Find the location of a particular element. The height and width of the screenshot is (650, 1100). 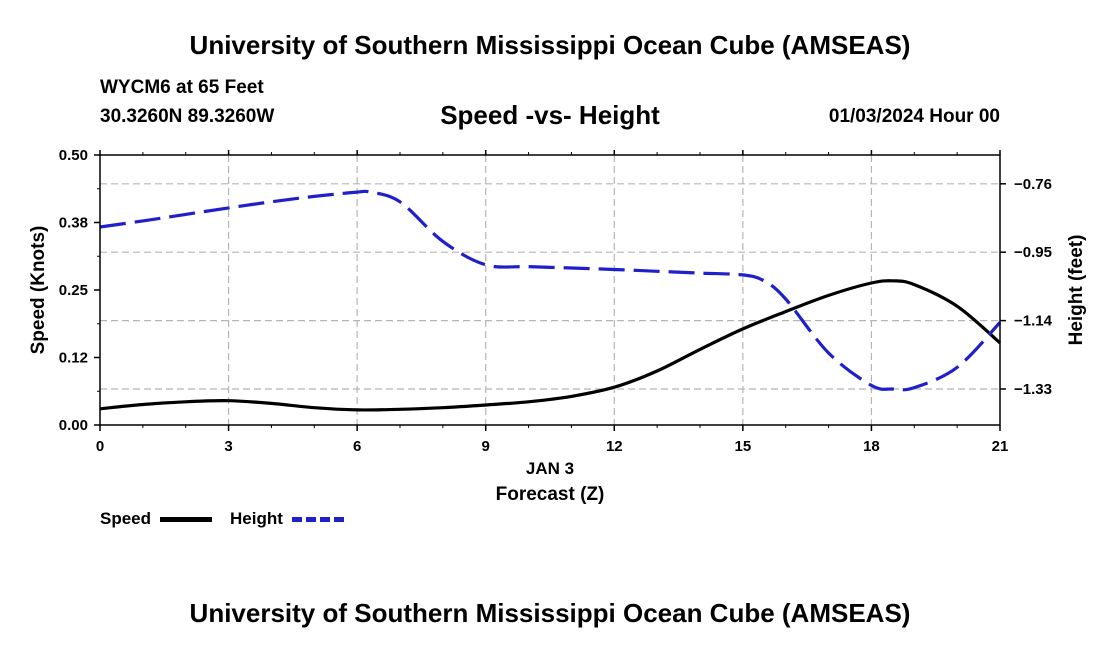

station-label: WYCM6 at 65 Feet is located at coordinates (182, 87).